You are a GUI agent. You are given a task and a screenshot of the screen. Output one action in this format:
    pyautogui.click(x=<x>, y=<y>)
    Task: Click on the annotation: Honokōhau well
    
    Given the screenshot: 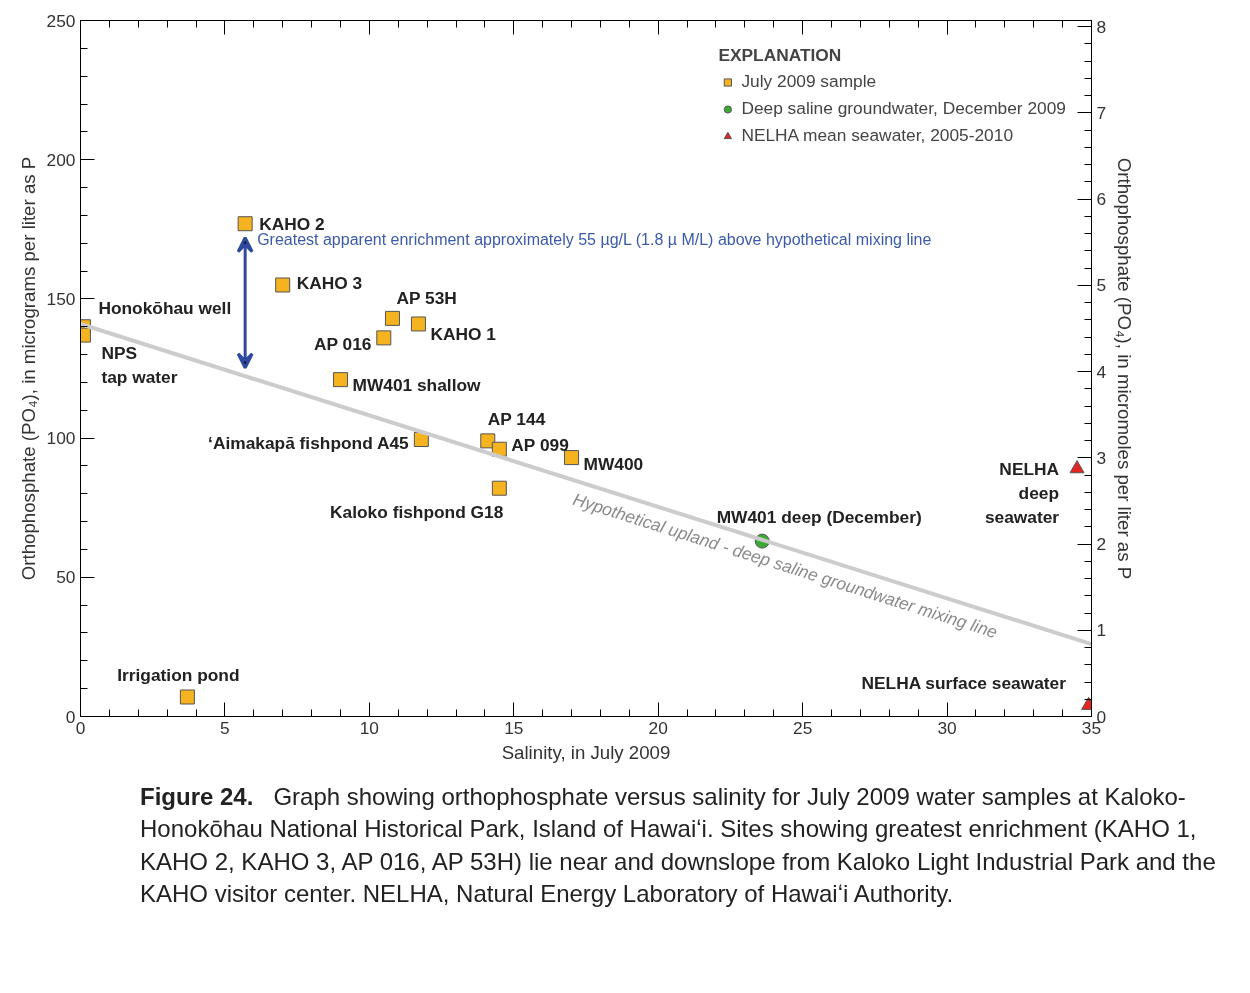 What is the action you would take?
    pyautogui.click(x=165, y=307)
    